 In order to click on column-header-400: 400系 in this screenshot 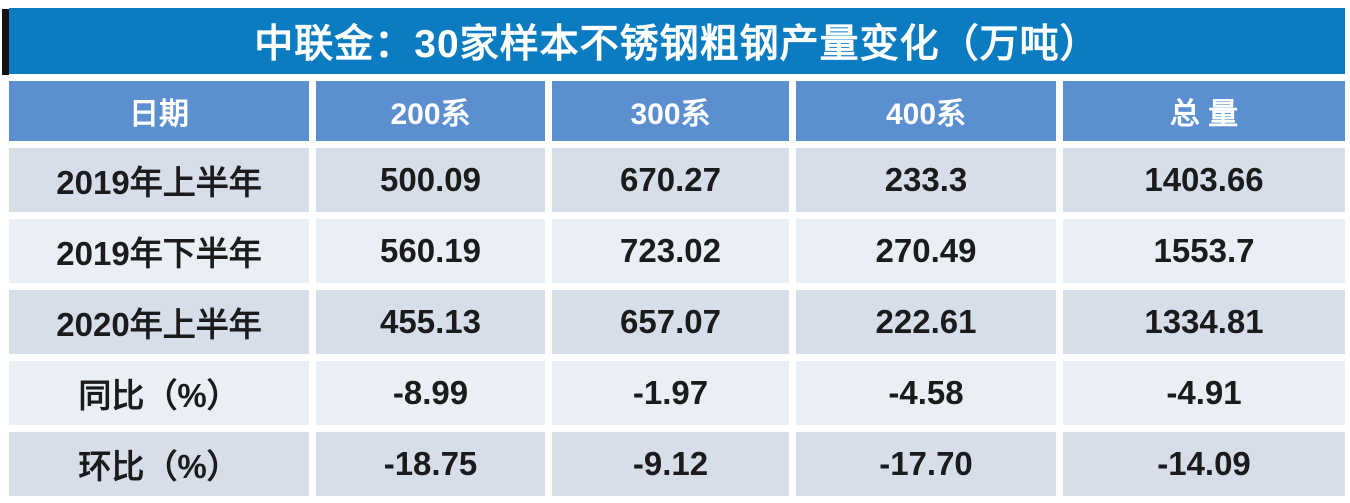, I will do `click(926, 111)`.